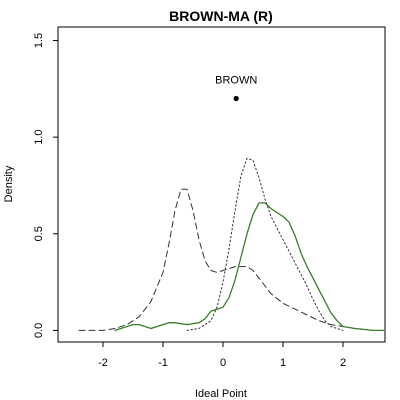  Describe the element at coordinates (163, 363) in the screenshot. I see `x-tick-label: -1` at that location.